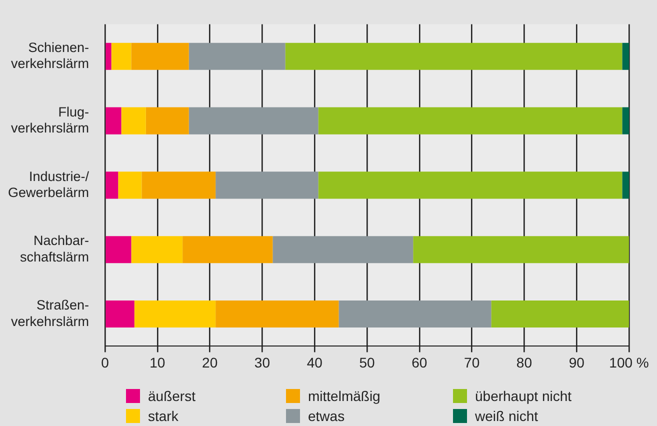  What do you see at coordinates (576, 362) in the screenshot?
I see `x-tick-label: 90` at bounding box center [576, 362].